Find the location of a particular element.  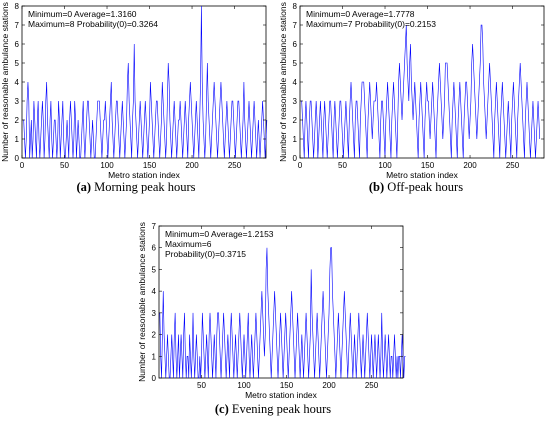

caption-text: Off-peak hours is located at coordinates (425, 187).